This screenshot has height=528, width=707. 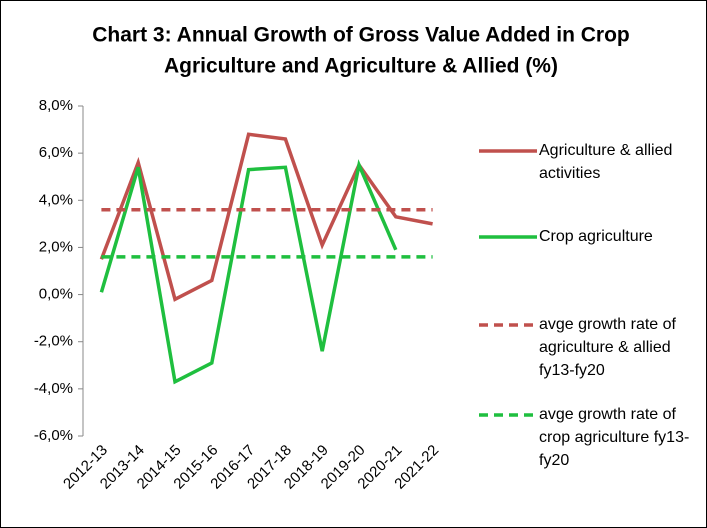 What do you see at coordinates (53, 435) in the screenshot?
I see `y-tick-label: -6,0%` at bounding box center [53, 435].